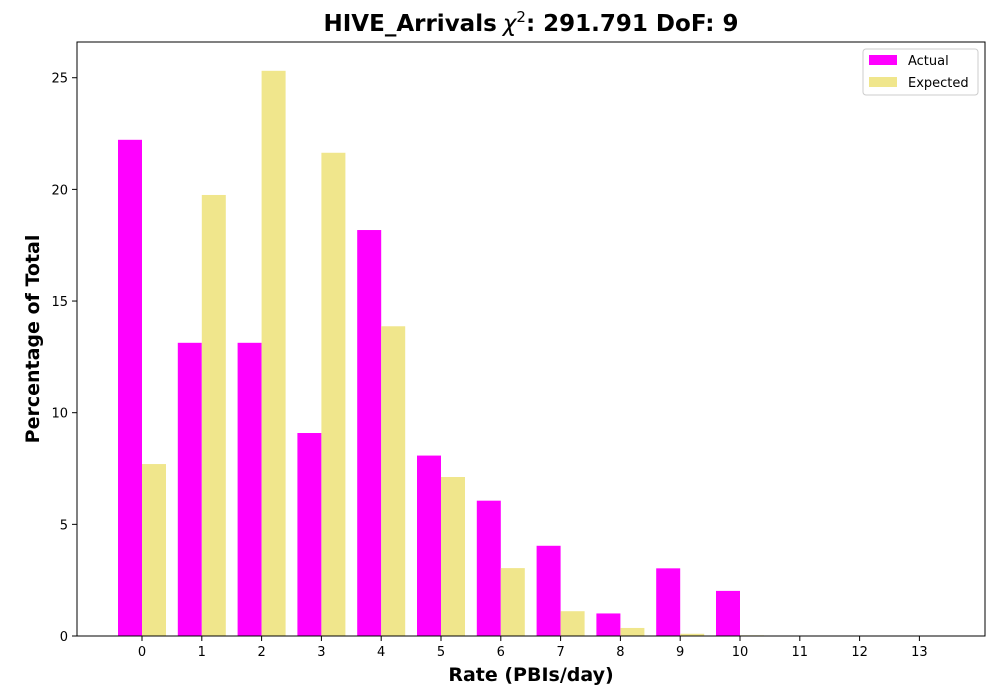 The height and width of the screenshot is (700, 1000). Describe the element at coordinates (800, 652) in the screenshot. I see `x-tick-label: 11` at that location.